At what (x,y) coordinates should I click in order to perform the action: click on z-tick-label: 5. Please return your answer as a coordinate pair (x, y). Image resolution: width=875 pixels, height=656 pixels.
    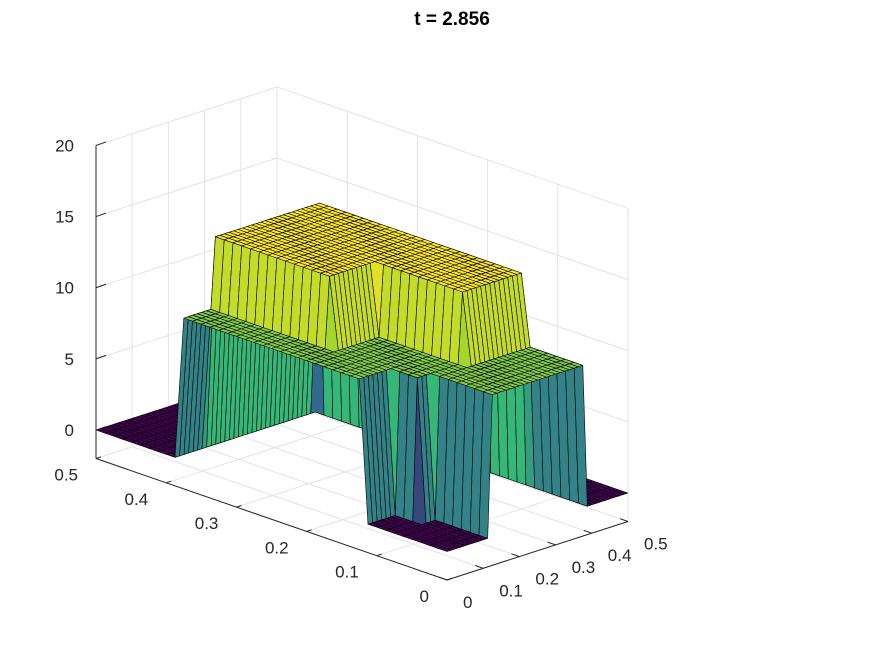
    Looking at the image, I should click on (69, 359).